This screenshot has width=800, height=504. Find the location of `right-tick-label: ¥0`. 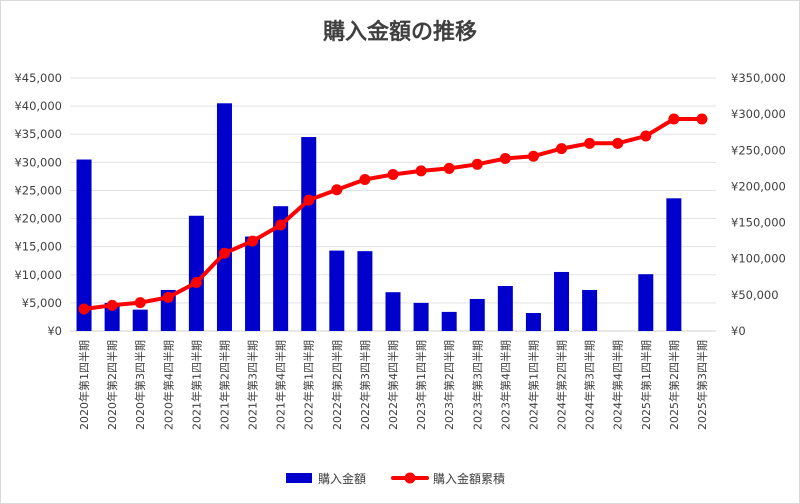

right-tick-label: ¥0 is located at coordinates (738, 331).